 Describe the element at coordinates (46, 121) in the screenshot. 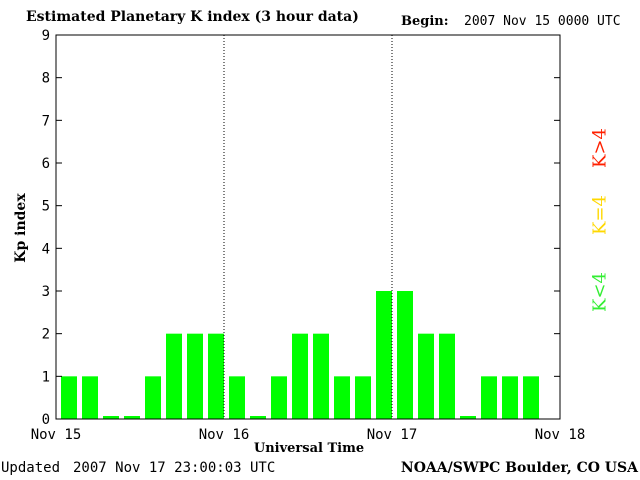

I see `y-tick-label: 7` at that location.